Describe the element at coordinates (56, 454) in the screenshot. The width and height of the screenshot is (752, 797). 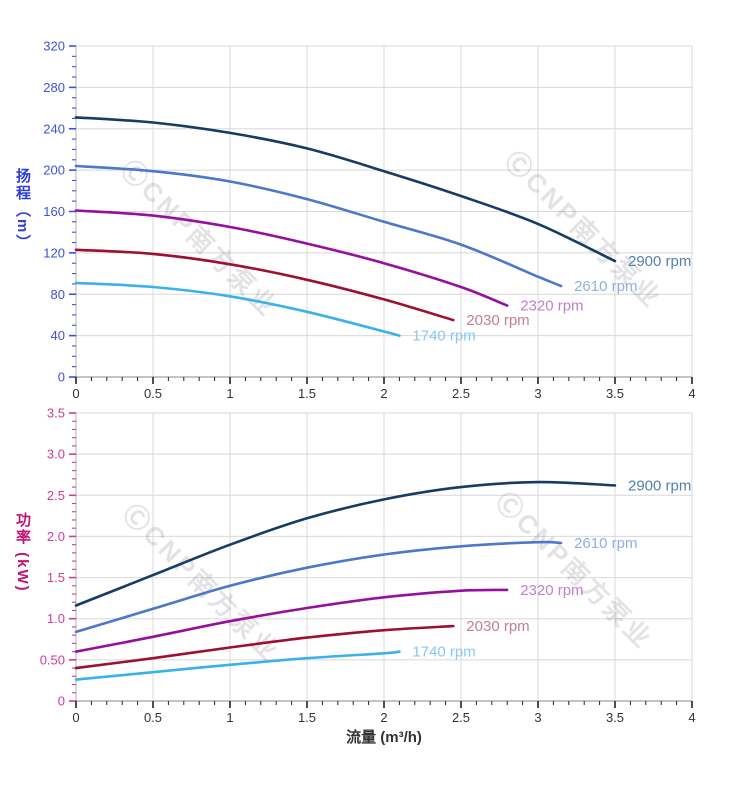
I see `y-tick-label: 3.0` at that location.